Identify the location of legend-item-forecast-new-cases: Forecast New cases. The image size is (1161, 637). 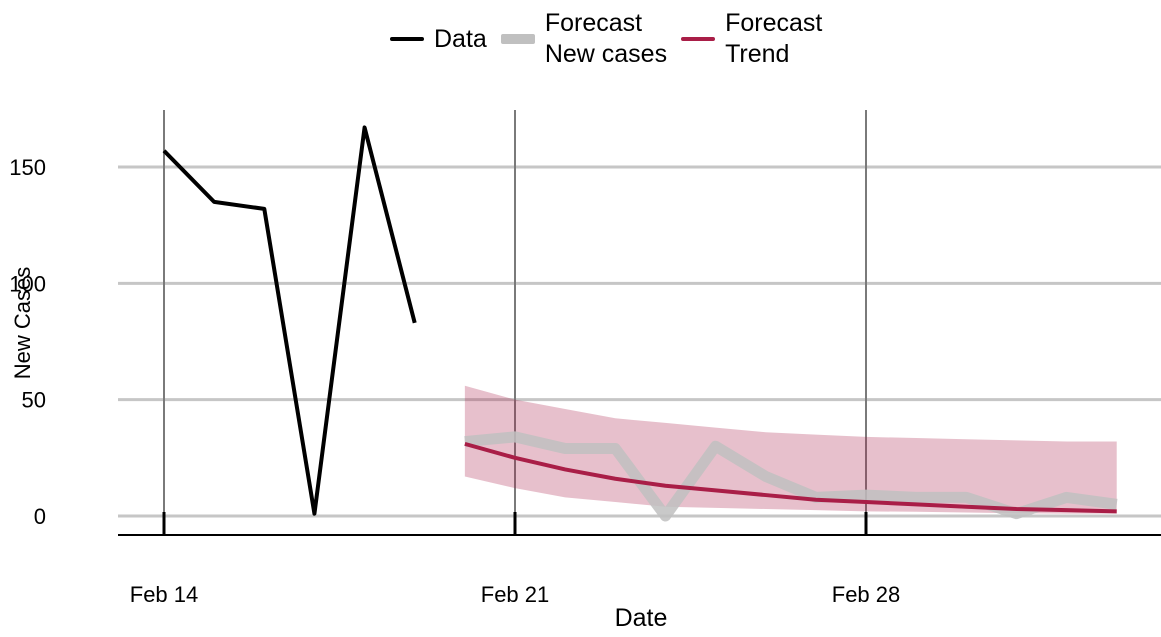
(584, 39).